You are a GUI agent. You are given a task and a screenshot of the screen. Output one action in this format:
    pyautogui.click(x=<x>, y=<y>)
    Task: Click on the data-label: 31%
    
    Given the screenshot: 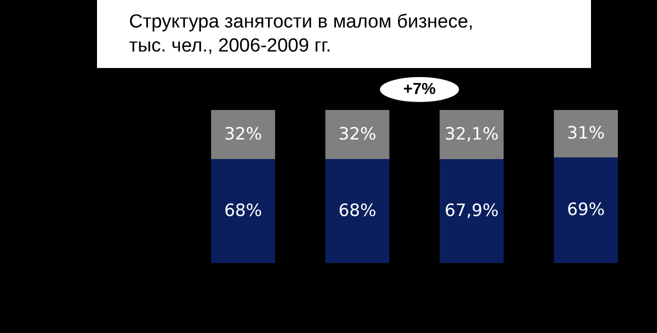 What is the action you would take?
    pyautogui.click(x=585, y=134)
    